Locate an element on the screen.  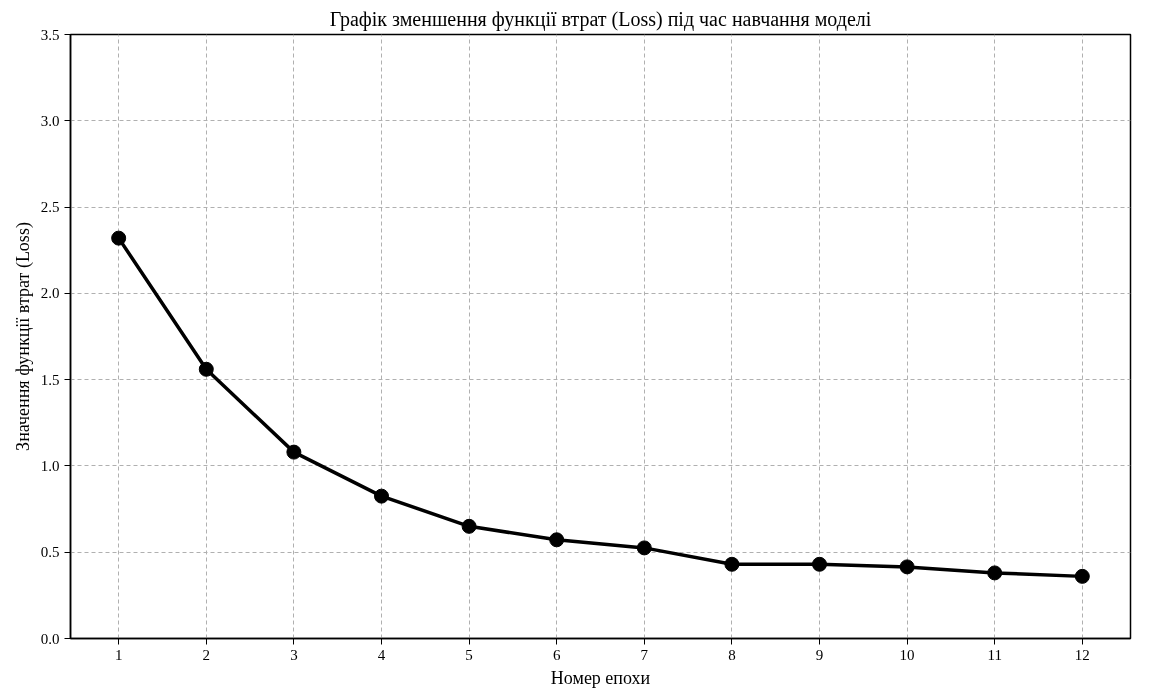
x-tick-label: 10 is located at coordinates (907, 654).